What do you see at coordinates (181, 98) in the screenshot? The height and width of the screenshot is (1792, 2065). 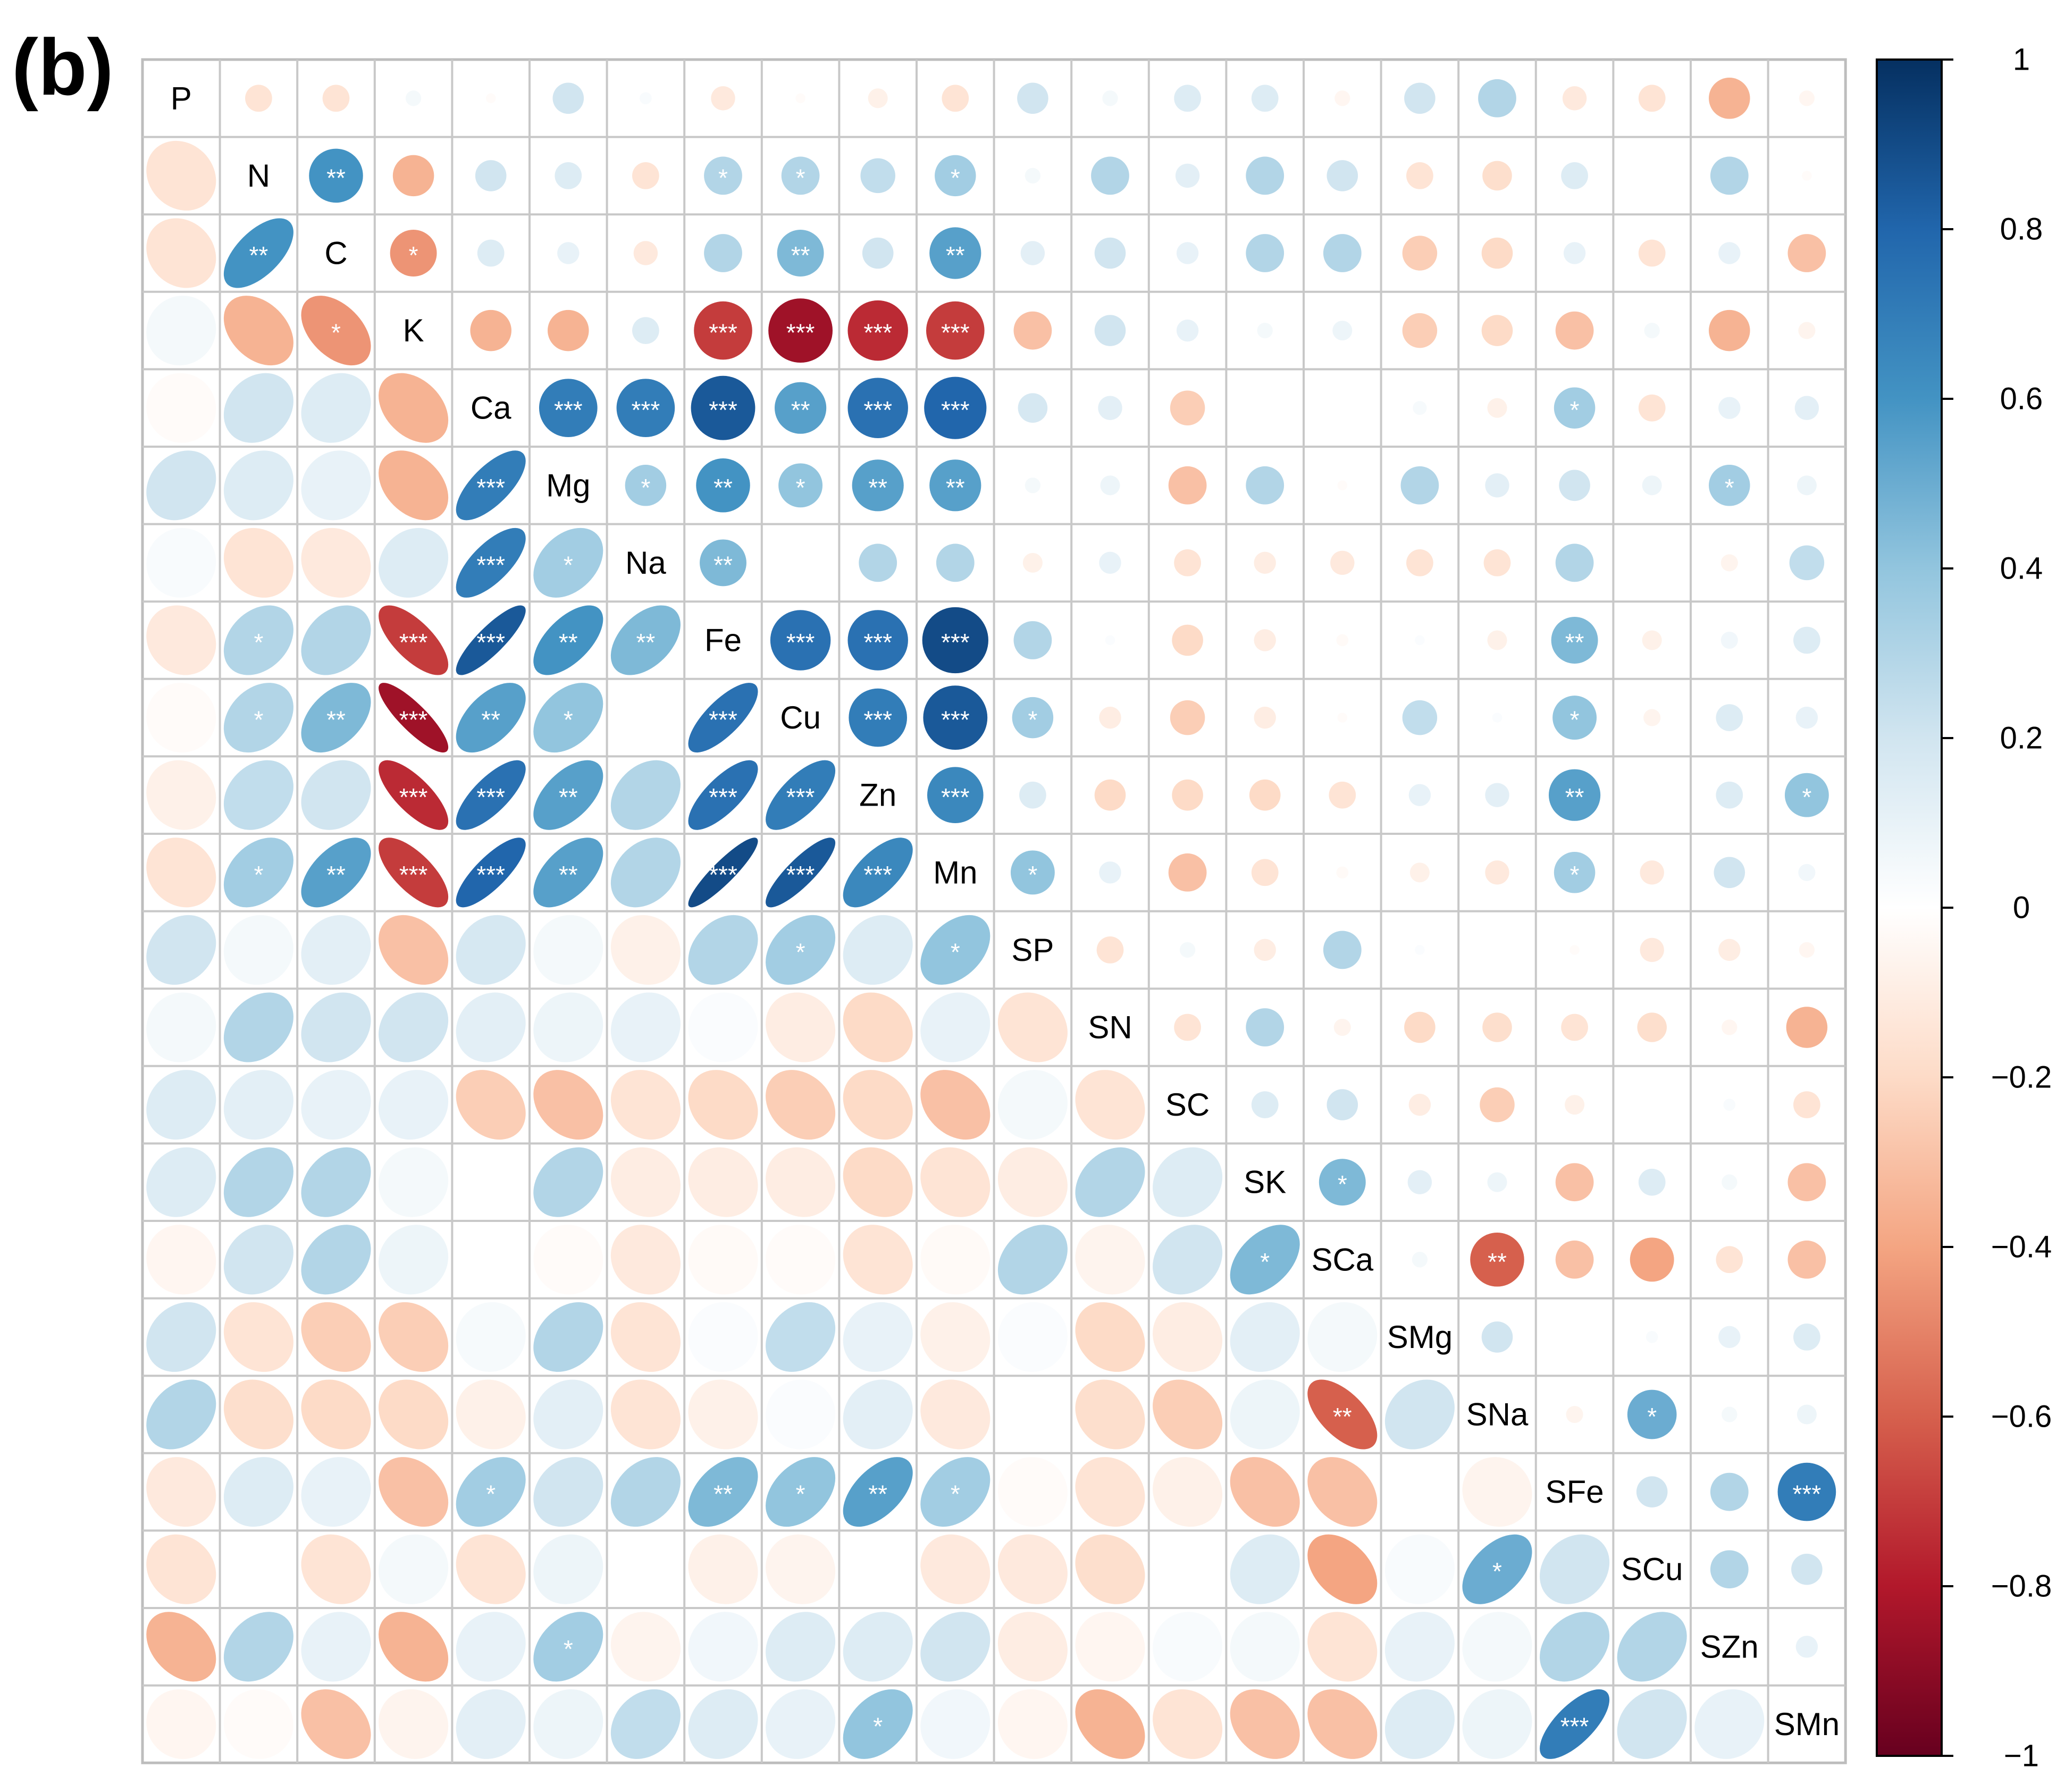 I see `variable-label: P` at bounding box center [181, 98].